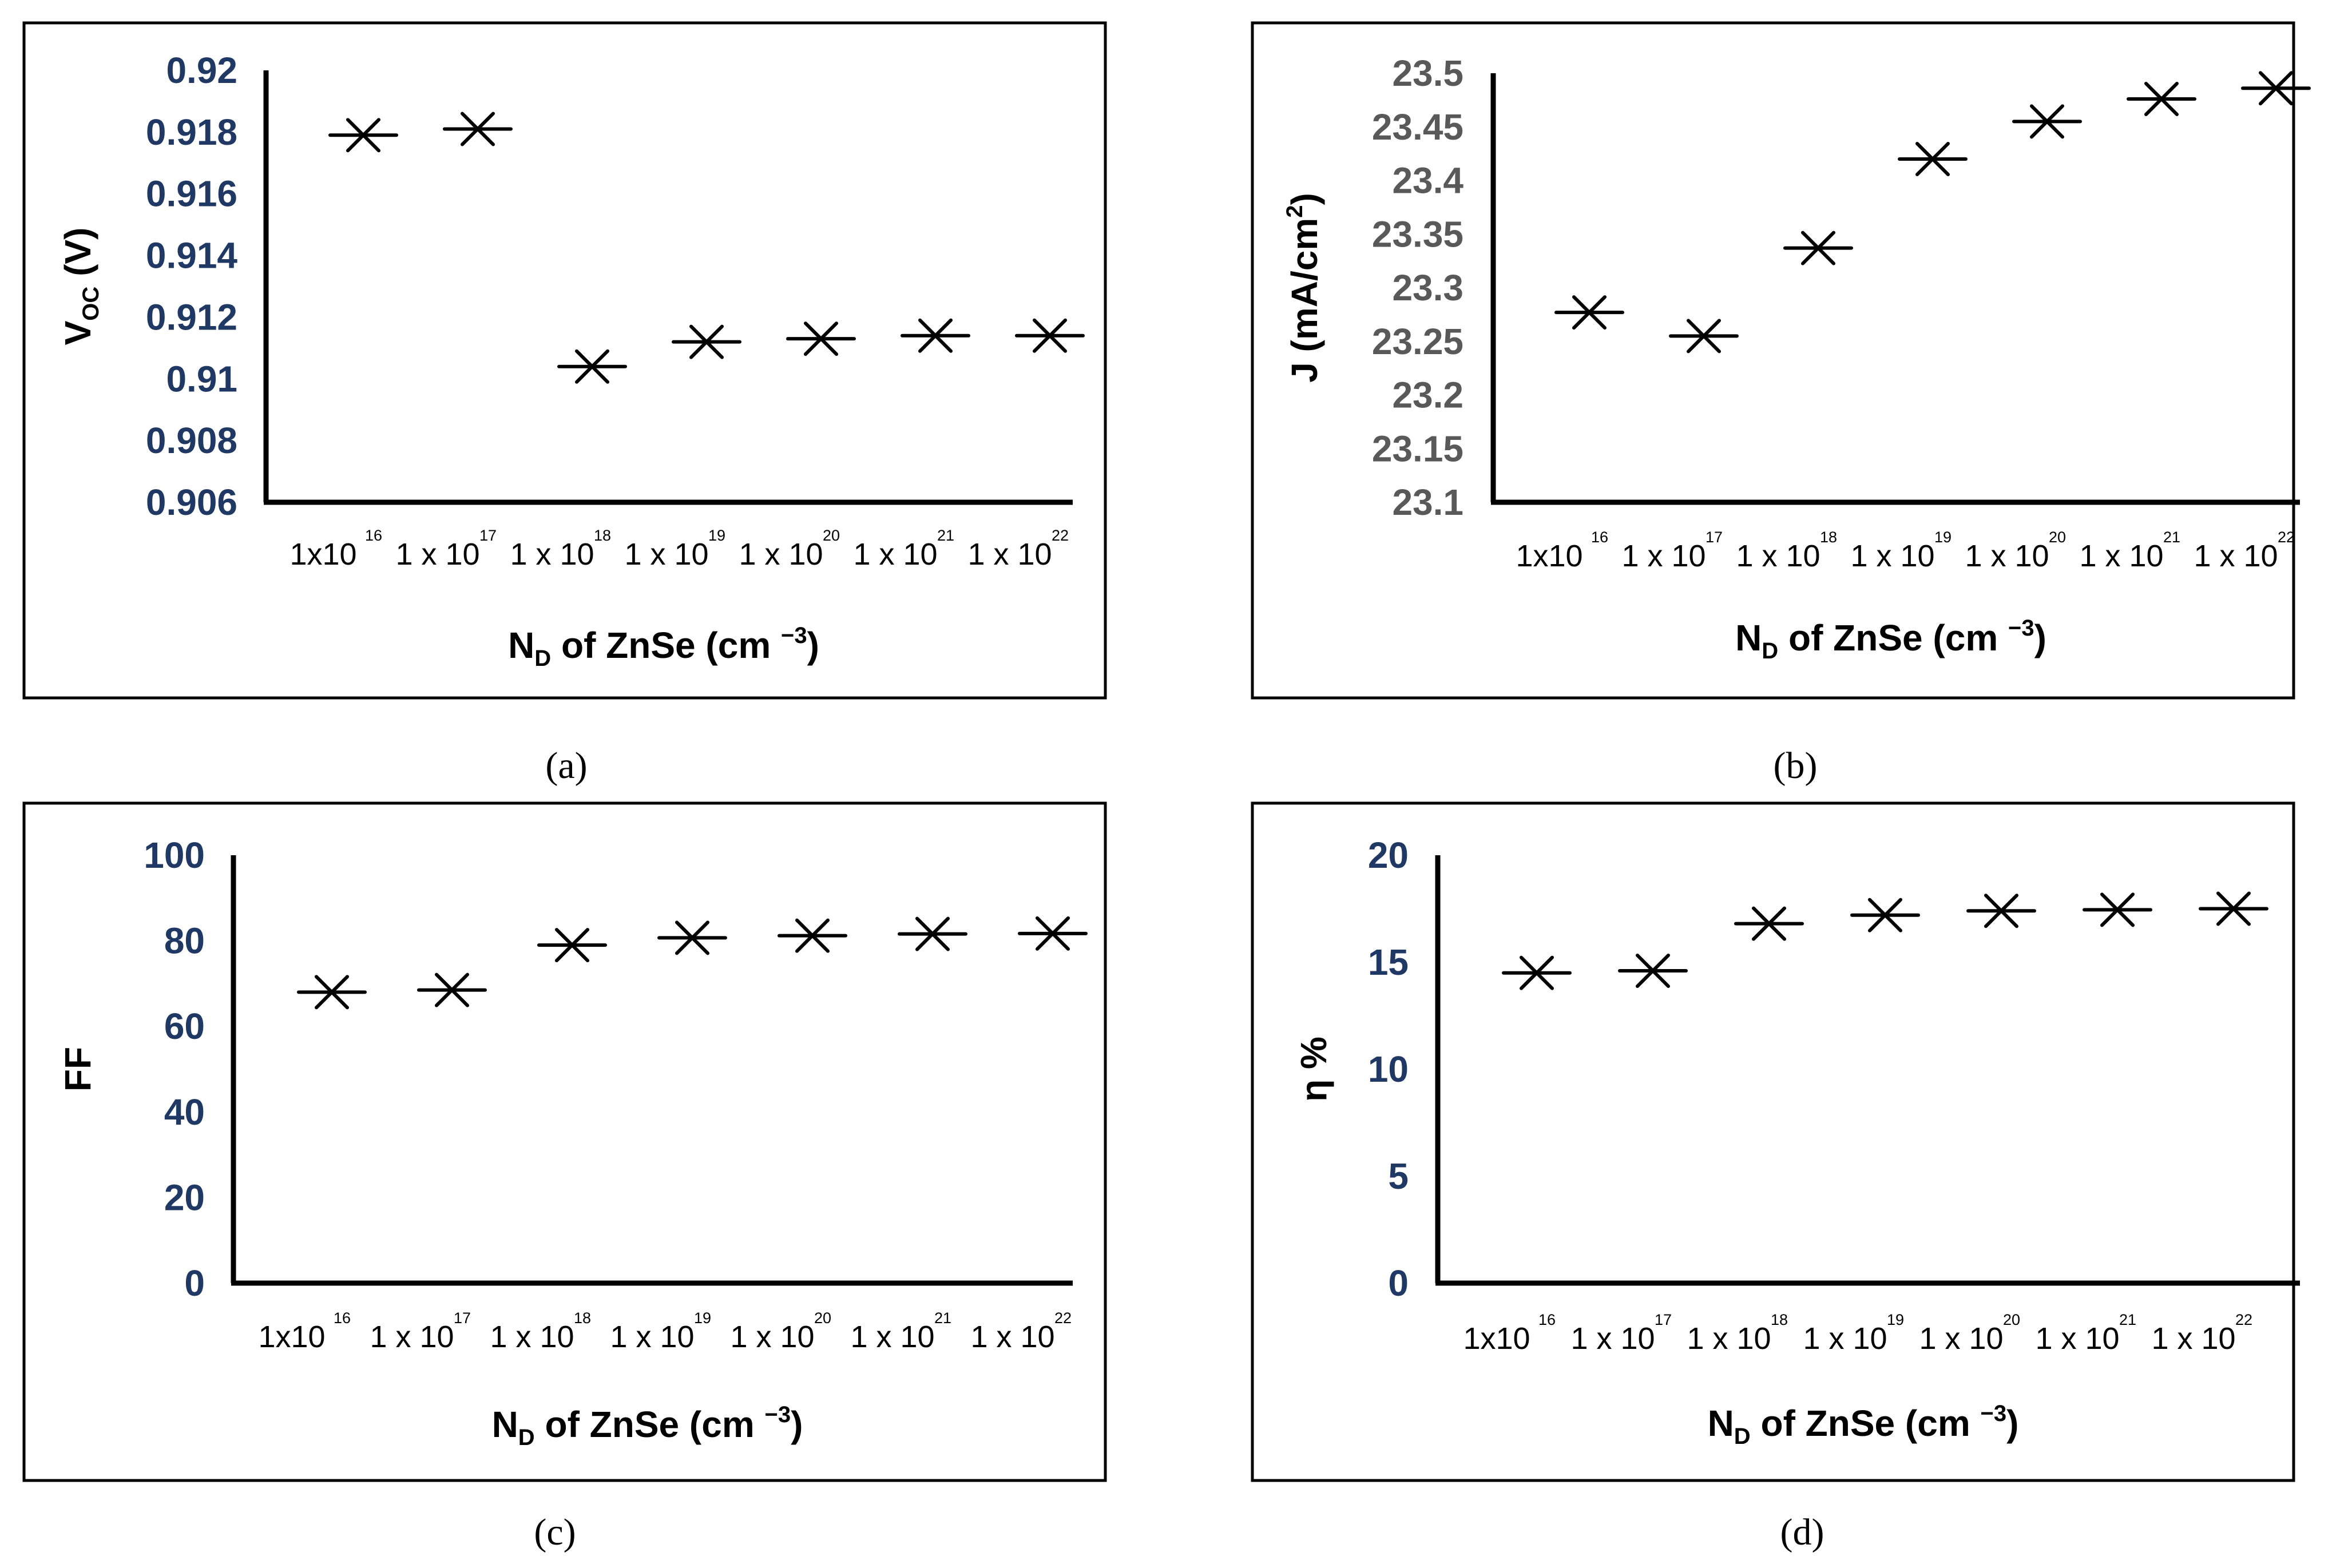 The image size is (2352, 1568). What do you see at coordinates (1417, 341) in the screenshot?
I see `y-tick-label: 23.25` at bounding box center [1417, 341].